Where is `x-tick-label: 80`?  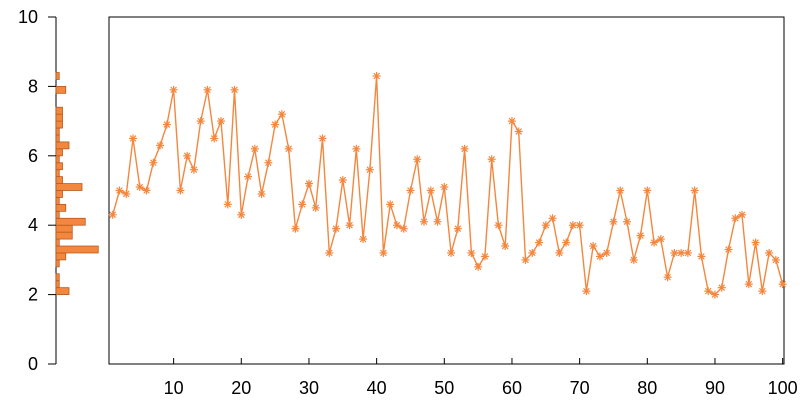
x-tick-label: 80 is located at coordinates (647, 388).